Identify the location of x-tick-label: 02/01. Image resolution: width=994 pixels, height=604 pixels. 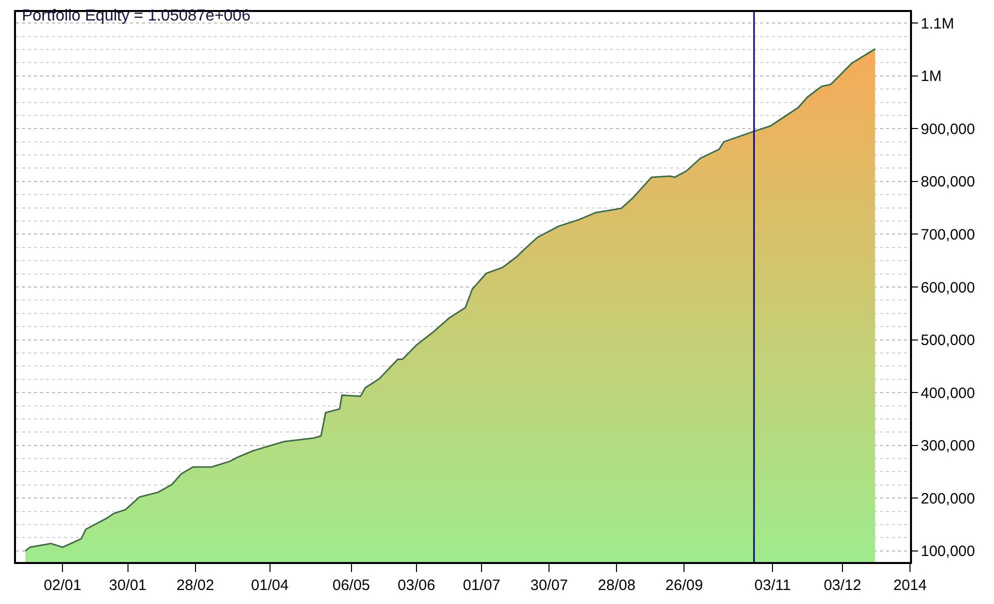
(63, 585).